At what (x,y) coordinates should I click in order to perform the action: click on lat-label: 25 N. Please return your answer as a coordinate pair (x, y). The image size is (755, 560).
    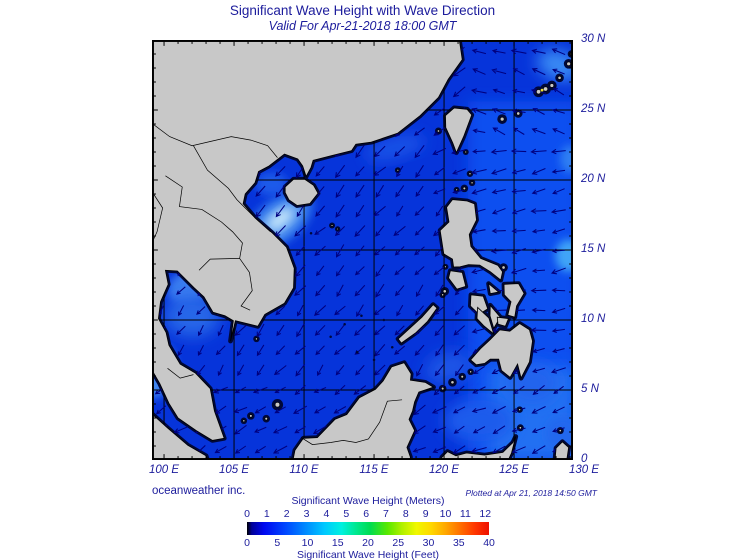
    Looking at the image, I should click on (593, 109).